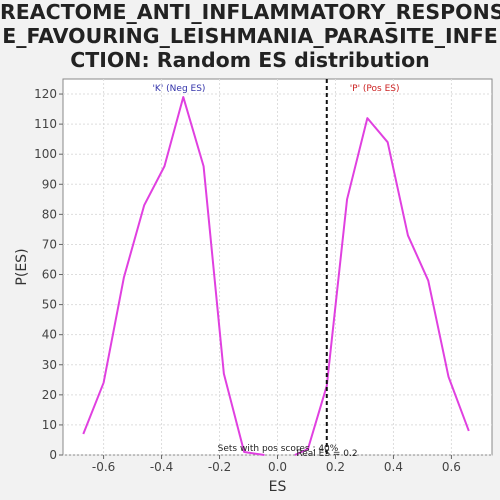 The image size is (500, 500). Describe the element at coordinates (161, 467) in the screenshot. I see `x-tick-label: -0.4` at that location.